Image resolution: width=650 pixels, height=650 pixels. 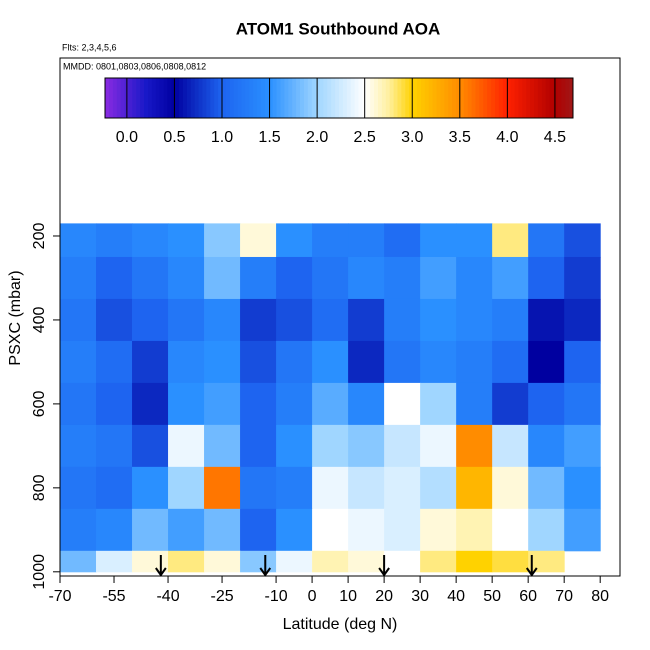 I want to click on x-tick-label: -25, so click(x=221, y=596).